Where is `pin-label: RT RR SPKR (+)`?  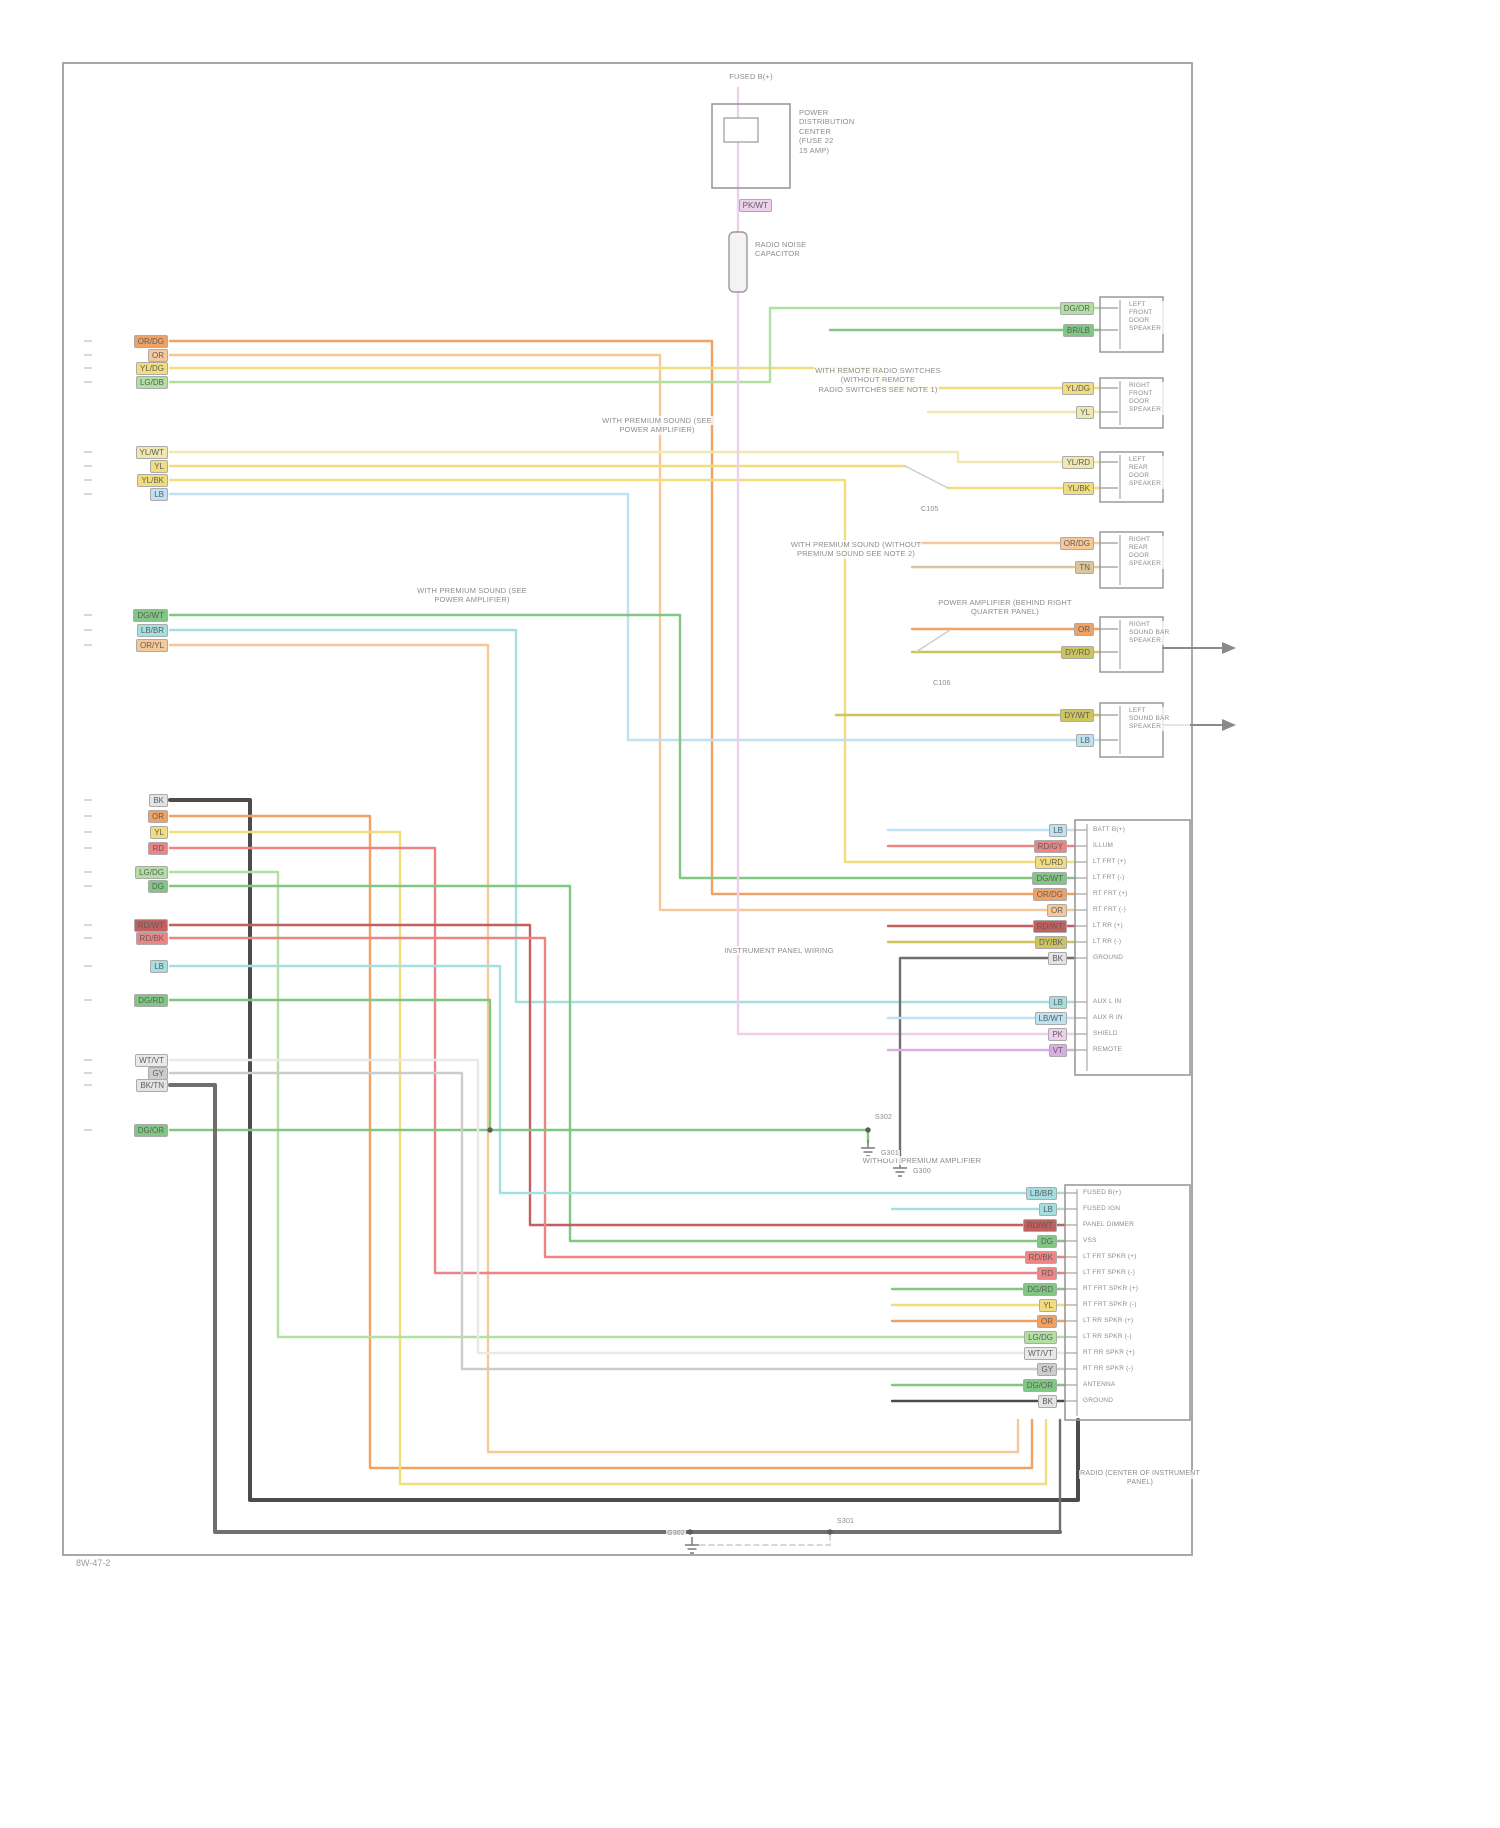 pin-label: RT RR SPKR (+) is located at coordinates (1109, 1353).